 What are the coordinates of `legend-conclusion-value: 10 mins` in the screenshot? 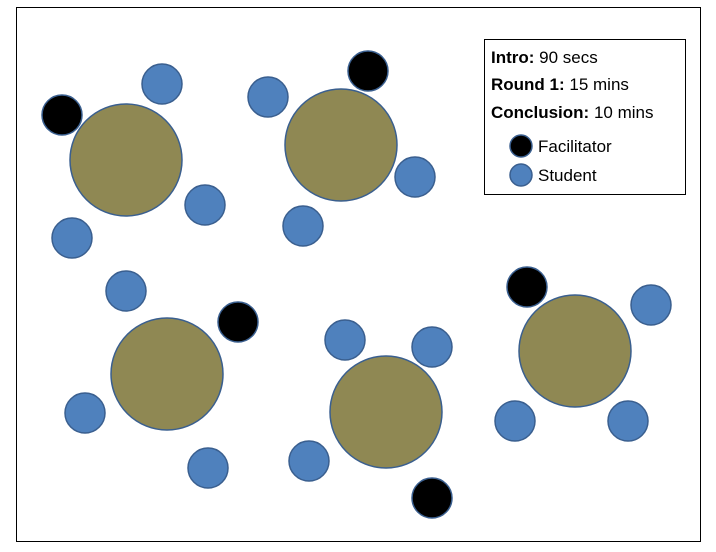 It's located at (621, 112).